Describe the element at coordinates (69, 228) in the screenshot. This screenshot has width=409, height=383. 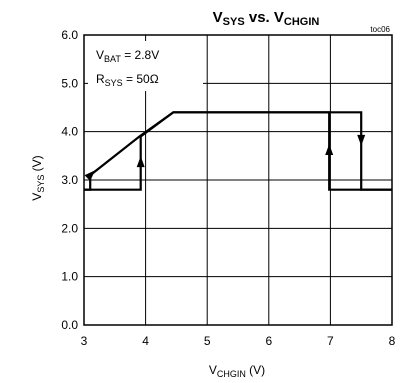
I see `y-tick-label: 2.0` at that location.